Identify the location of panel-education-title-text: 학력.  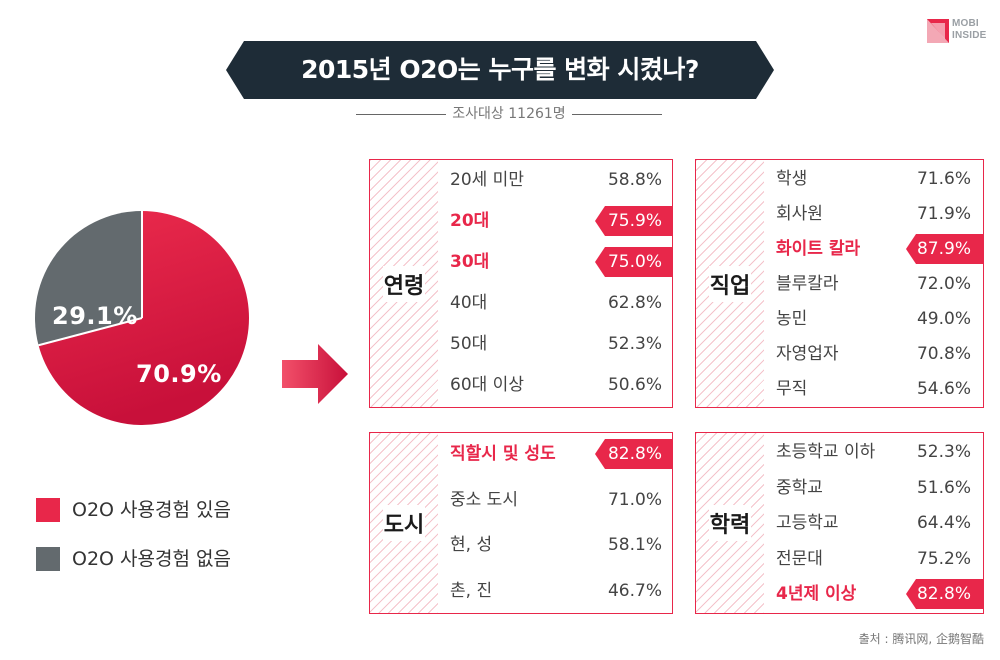
(730, 523).